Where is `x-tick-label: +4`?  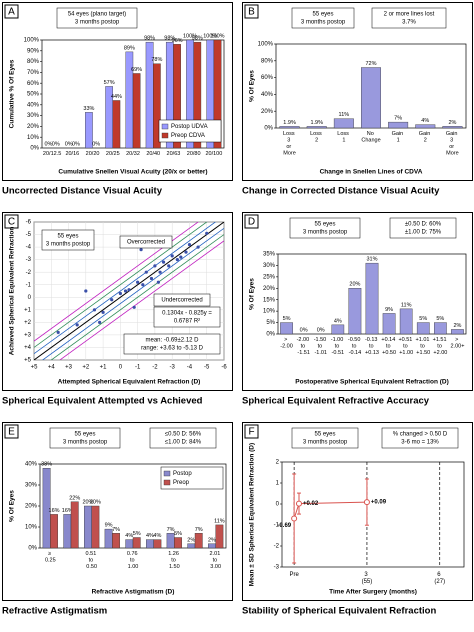
x-tick-label: +4 is located at coordinates (52, 368).